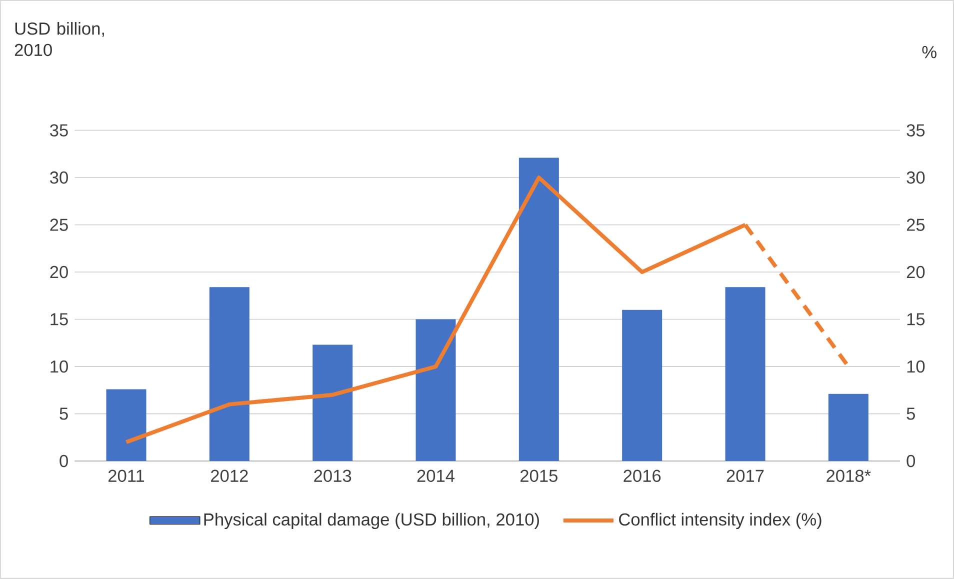 This screenshot has height=579, width=954. What do you see at coordinates (539, 476) in the screenshot?
I see `x-tick-label: 2015` at bounding box center [539, 476].